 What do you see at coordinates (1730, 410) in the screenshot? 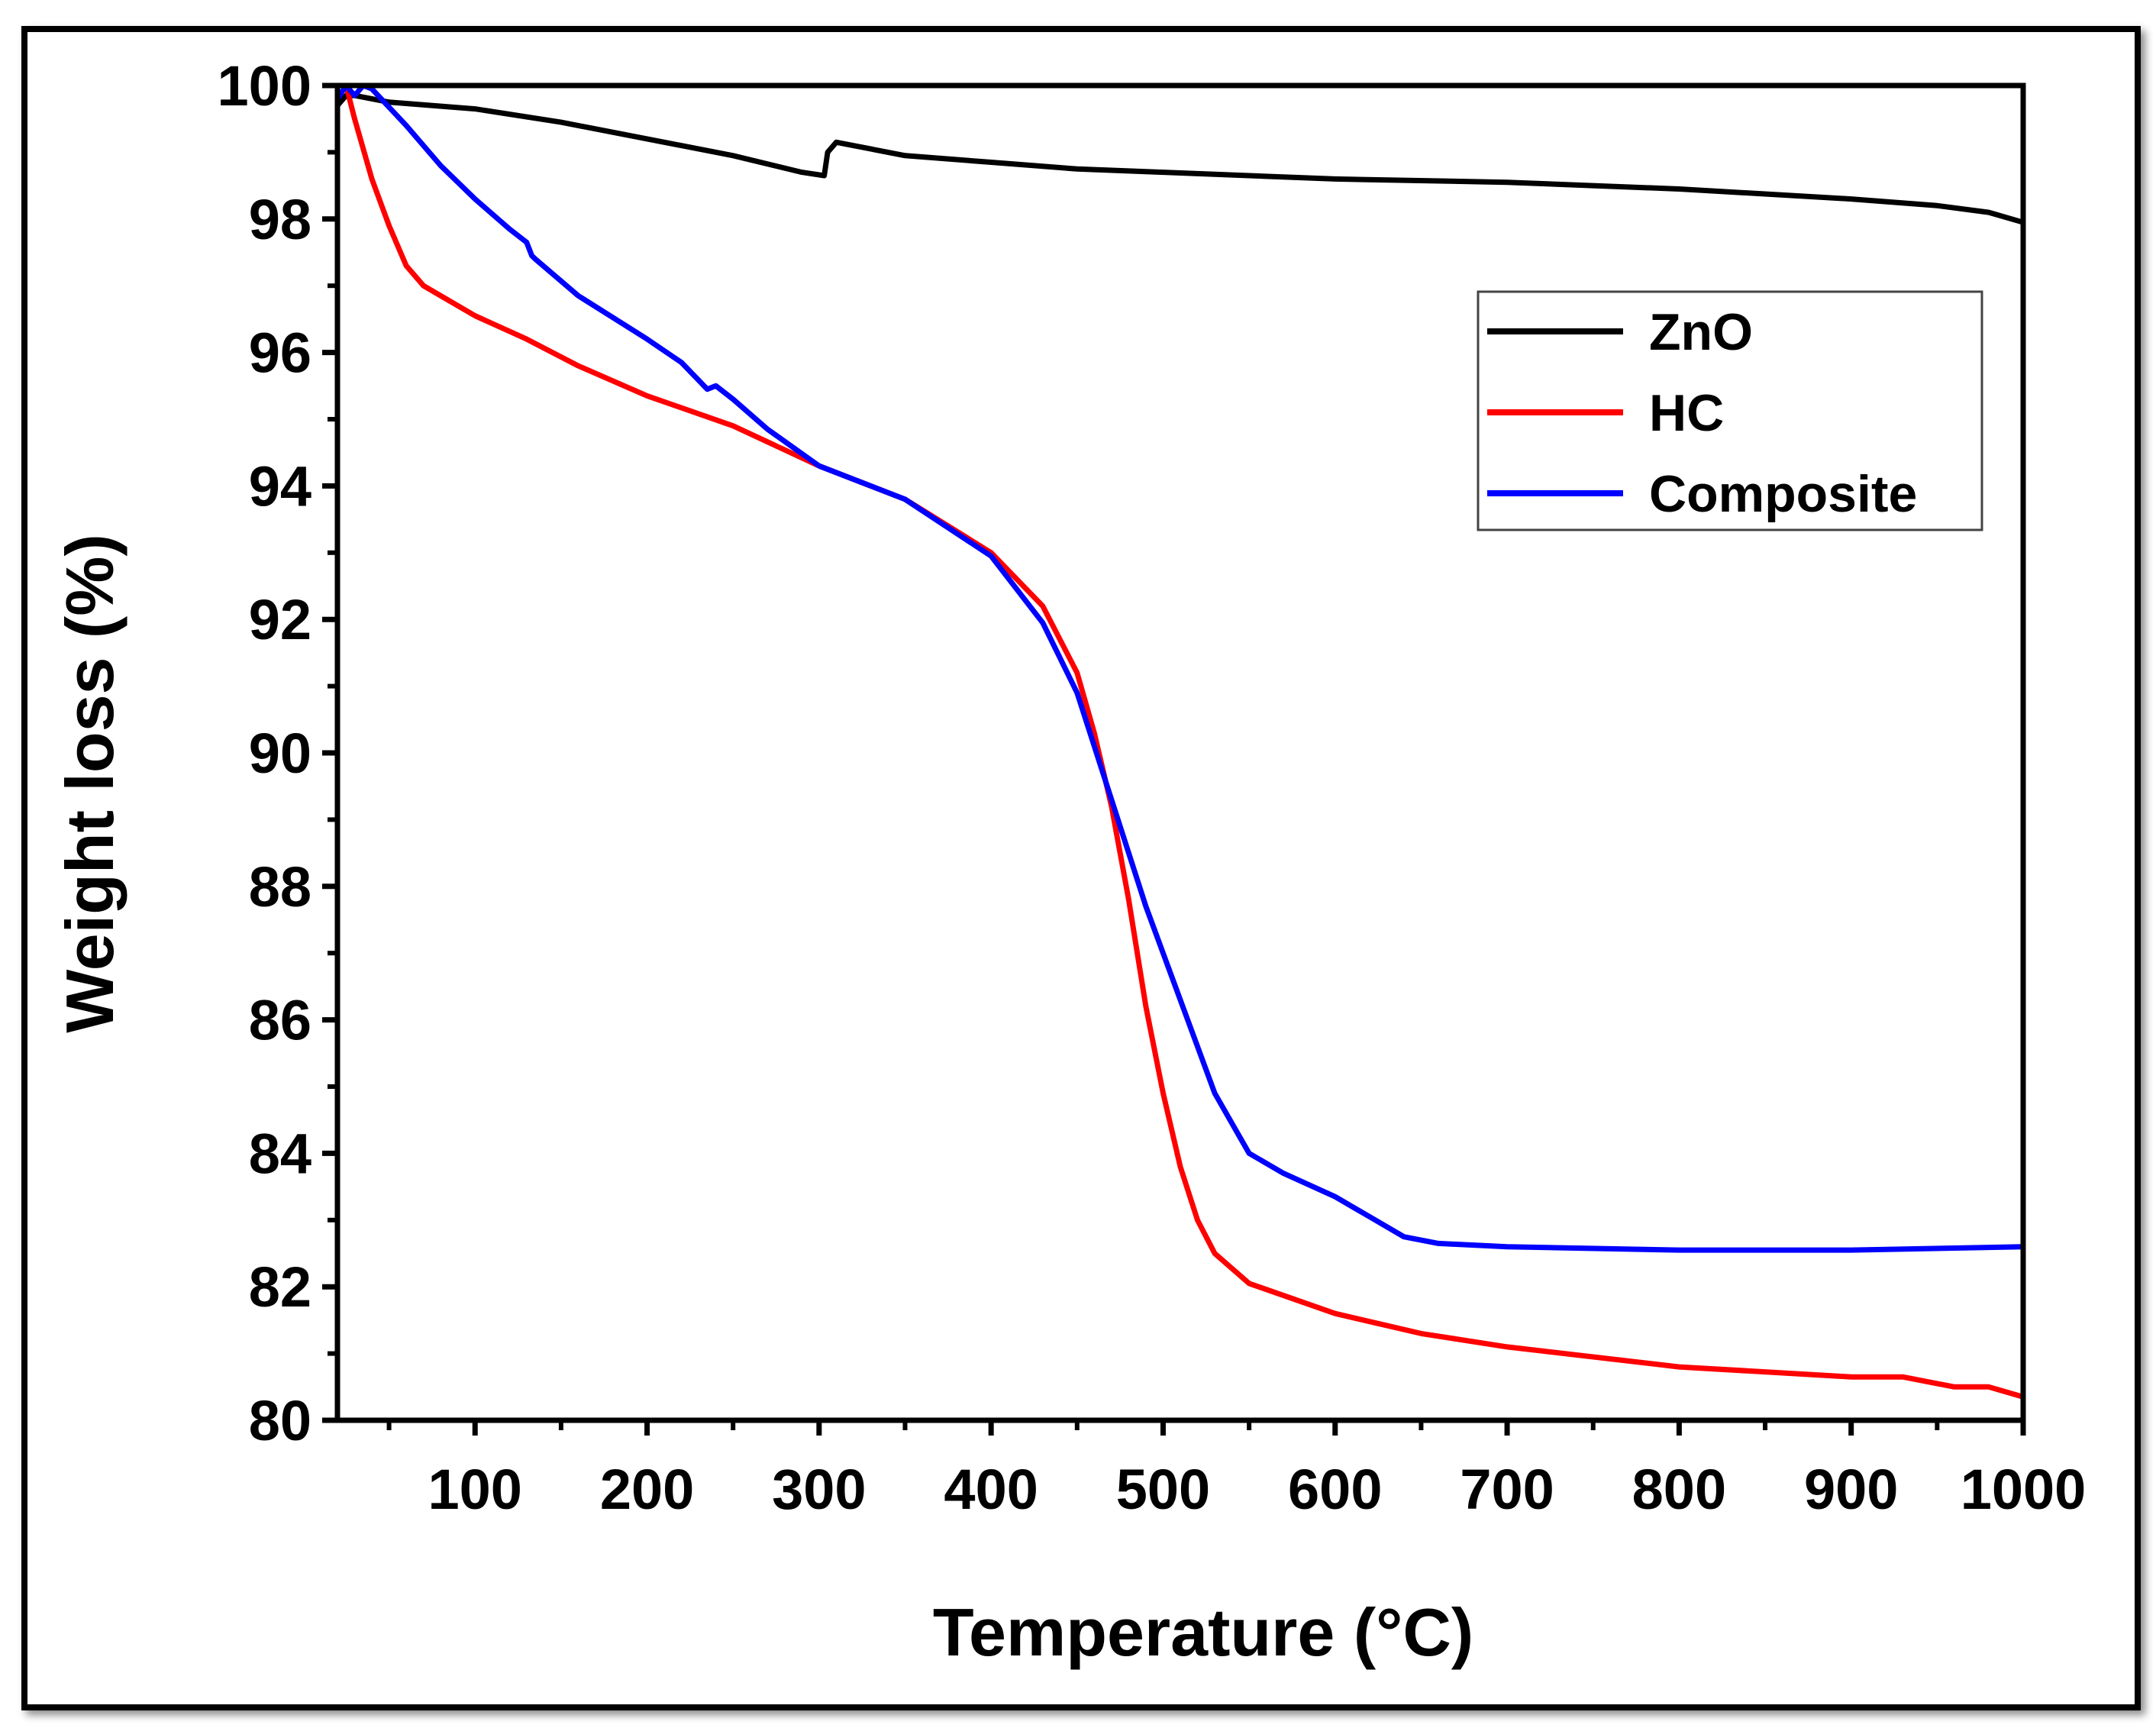
I see `legend: ZnO HC Composite` at bounding box center [1730, 410].